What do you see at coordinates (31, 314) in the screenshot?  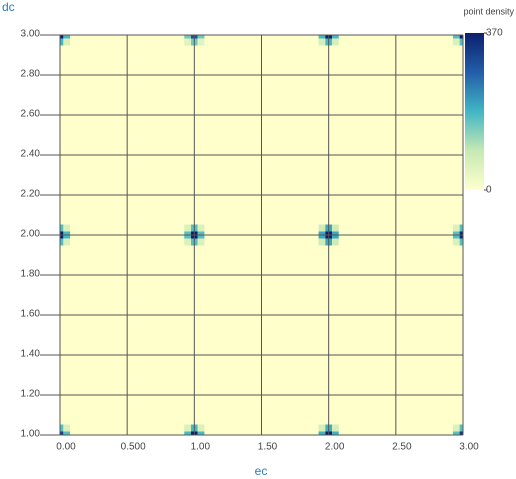 I see `y-tick-label: 1.60` at bounding box center [31, 314].